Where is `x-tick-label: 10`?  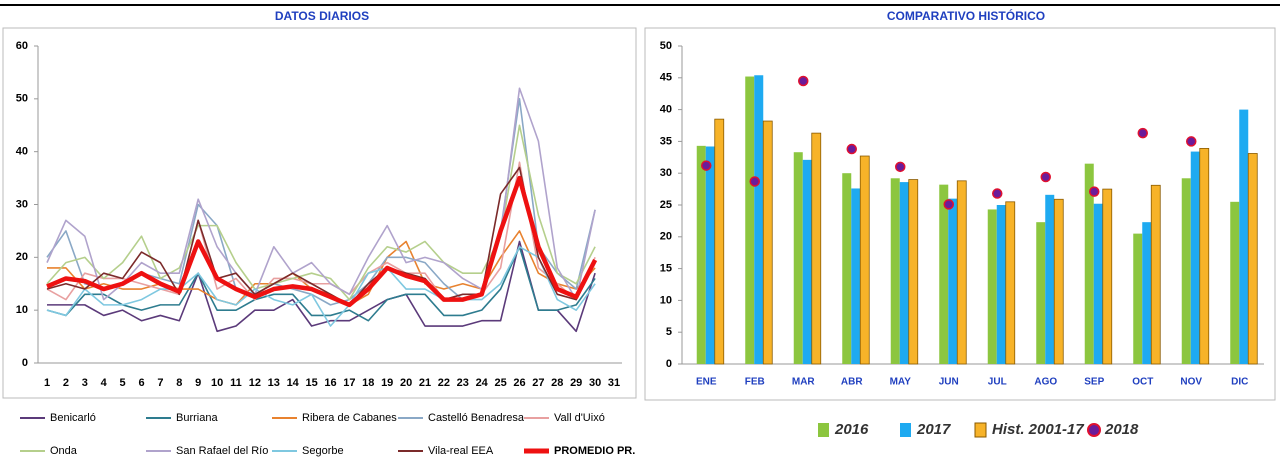 x-tick-label: 10 is located at coordinates (217, 383).